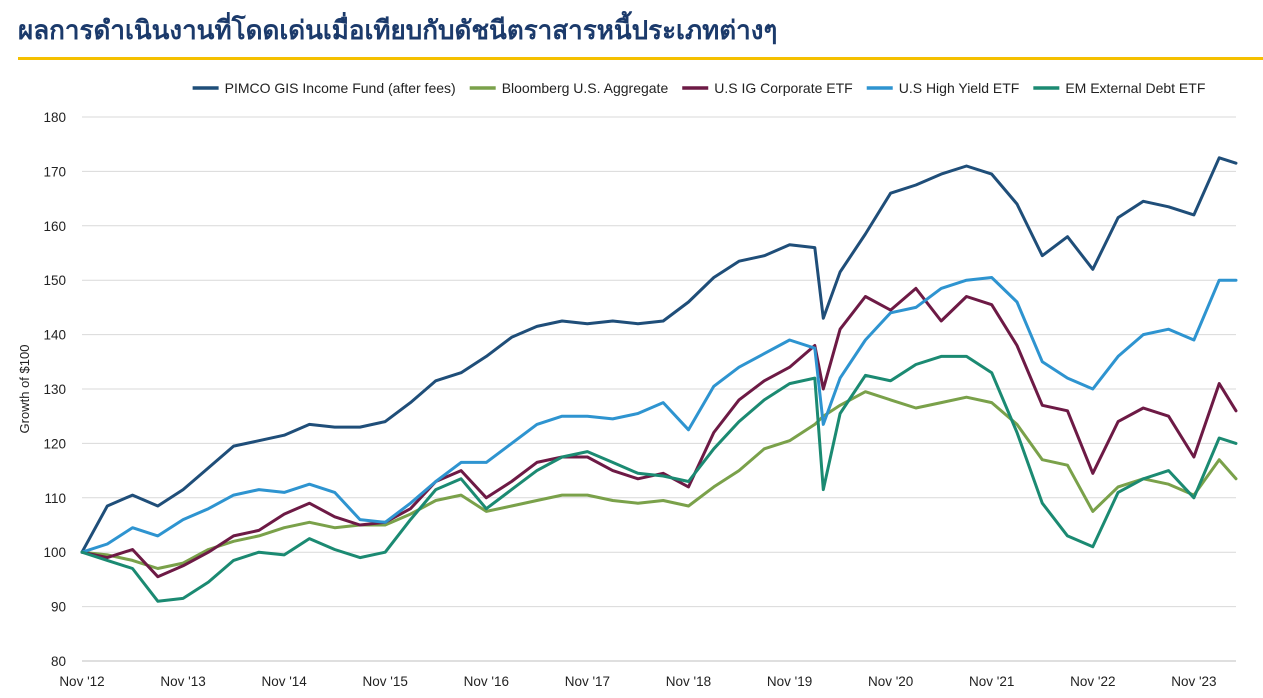 This screenshot has width=1263, height=698. What do you see at coordinates (1135, 88) in the screenshot?
I see `legend-label: EM External Debt ETF` at bounding box center [1135, 88].